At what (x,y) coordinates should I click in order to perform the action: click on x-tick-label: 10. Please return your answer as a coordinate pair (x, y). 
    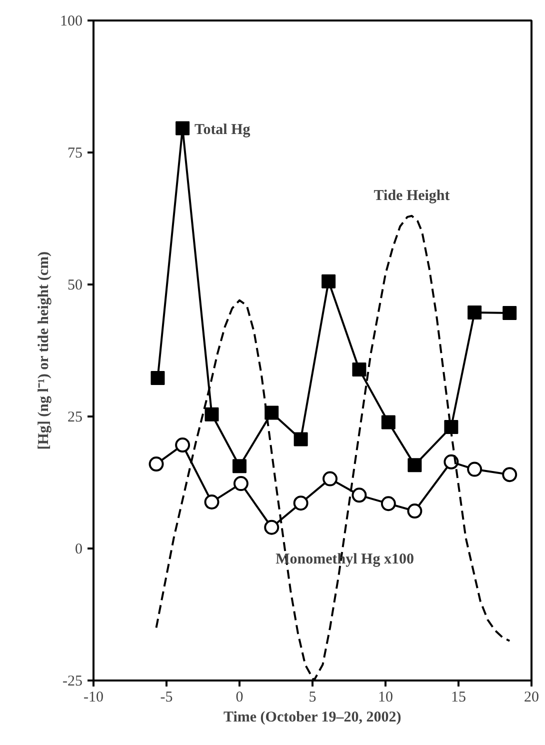
    Looking at the image, I should click on (385, 698).